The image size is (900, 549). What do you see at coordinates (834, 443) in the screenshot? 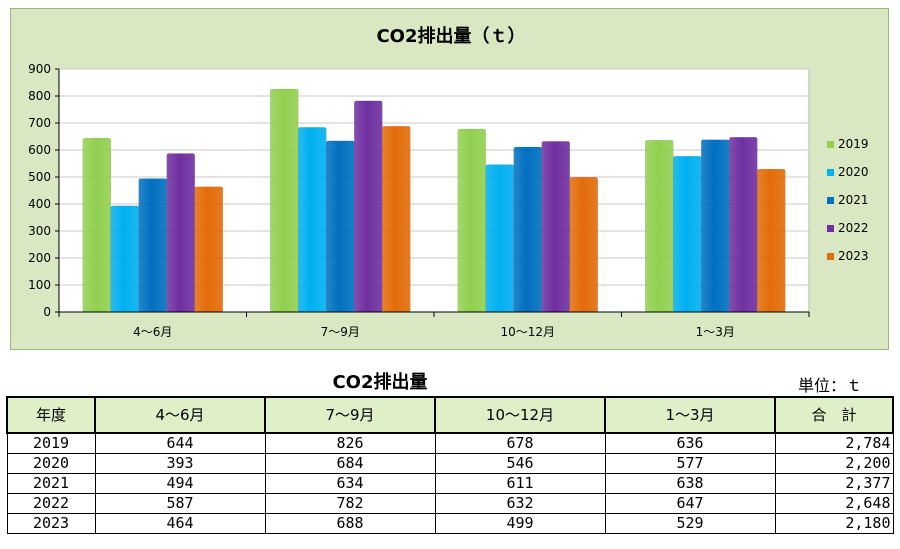
I see `total-cell: 2,784` at bounding box center [834, 443].